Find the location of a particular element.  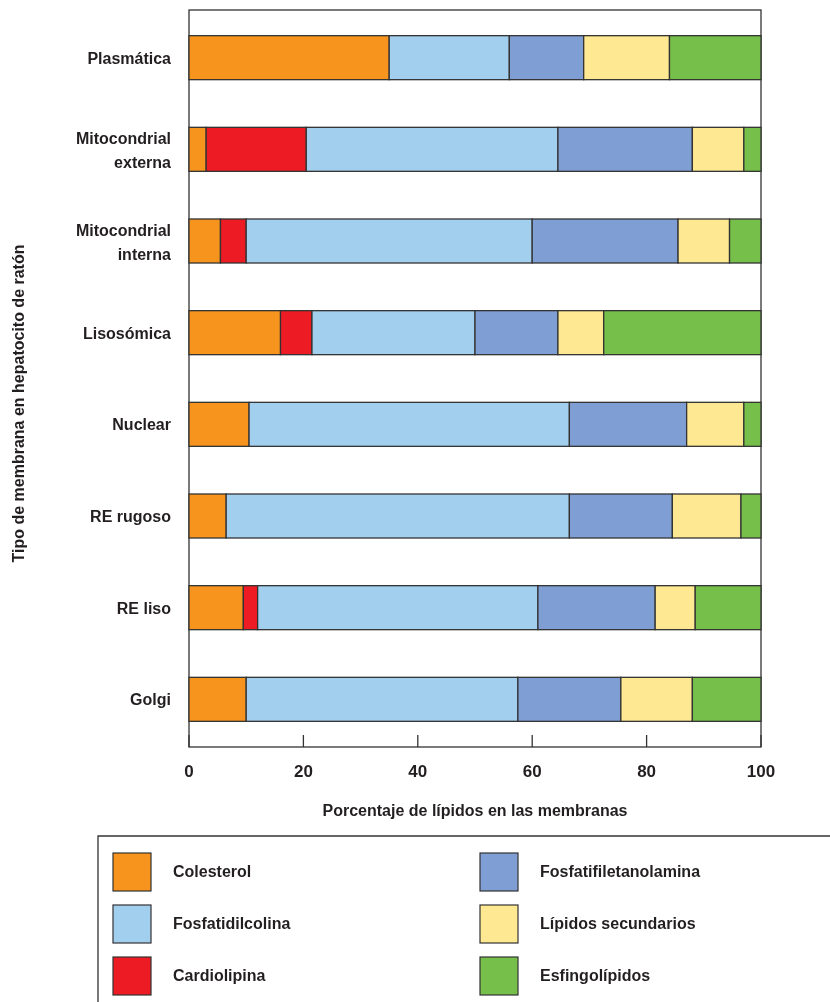

x-tick-label: 100 is located at coordinates (761, 771).